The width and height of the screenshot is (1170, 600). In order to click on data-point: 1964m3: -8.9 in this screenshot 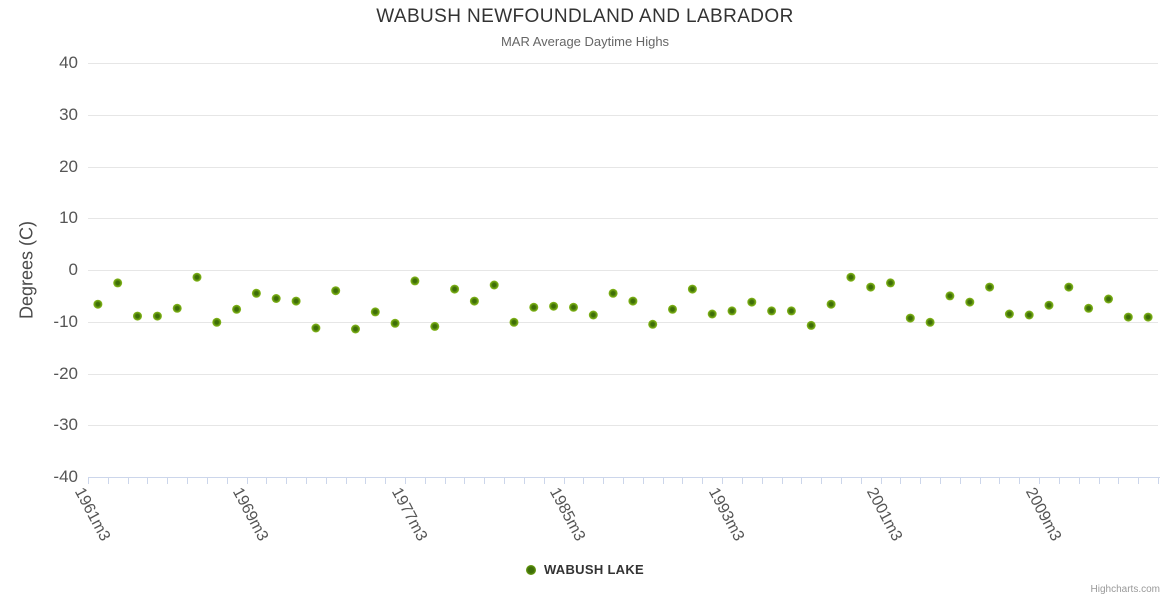, I will do `click(157, 316)`.